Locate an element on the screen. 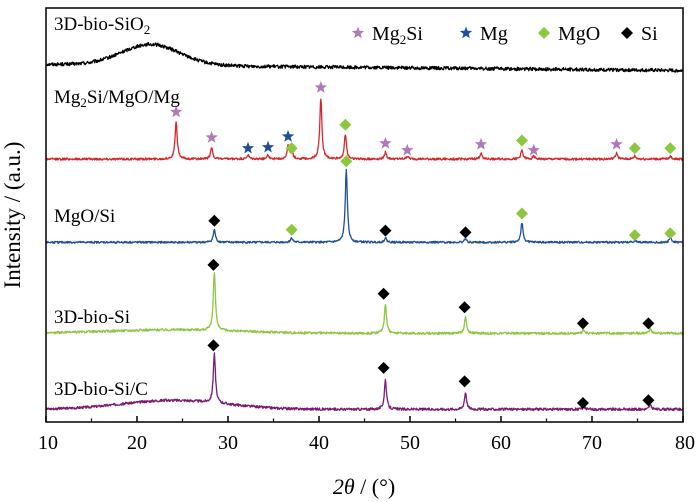 This screenshot has height=502, width=700. legend: Mg2Si Mg MgO Si is located at coordinates (504, 35).